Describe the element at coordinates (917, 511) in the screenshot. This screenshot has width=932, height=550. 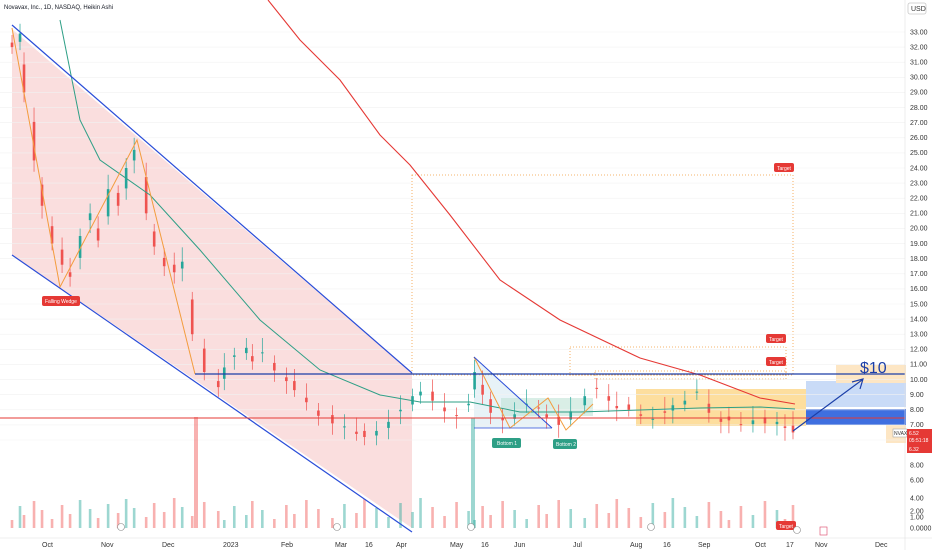
I see `volume-tick-label: 2.00` at that location.